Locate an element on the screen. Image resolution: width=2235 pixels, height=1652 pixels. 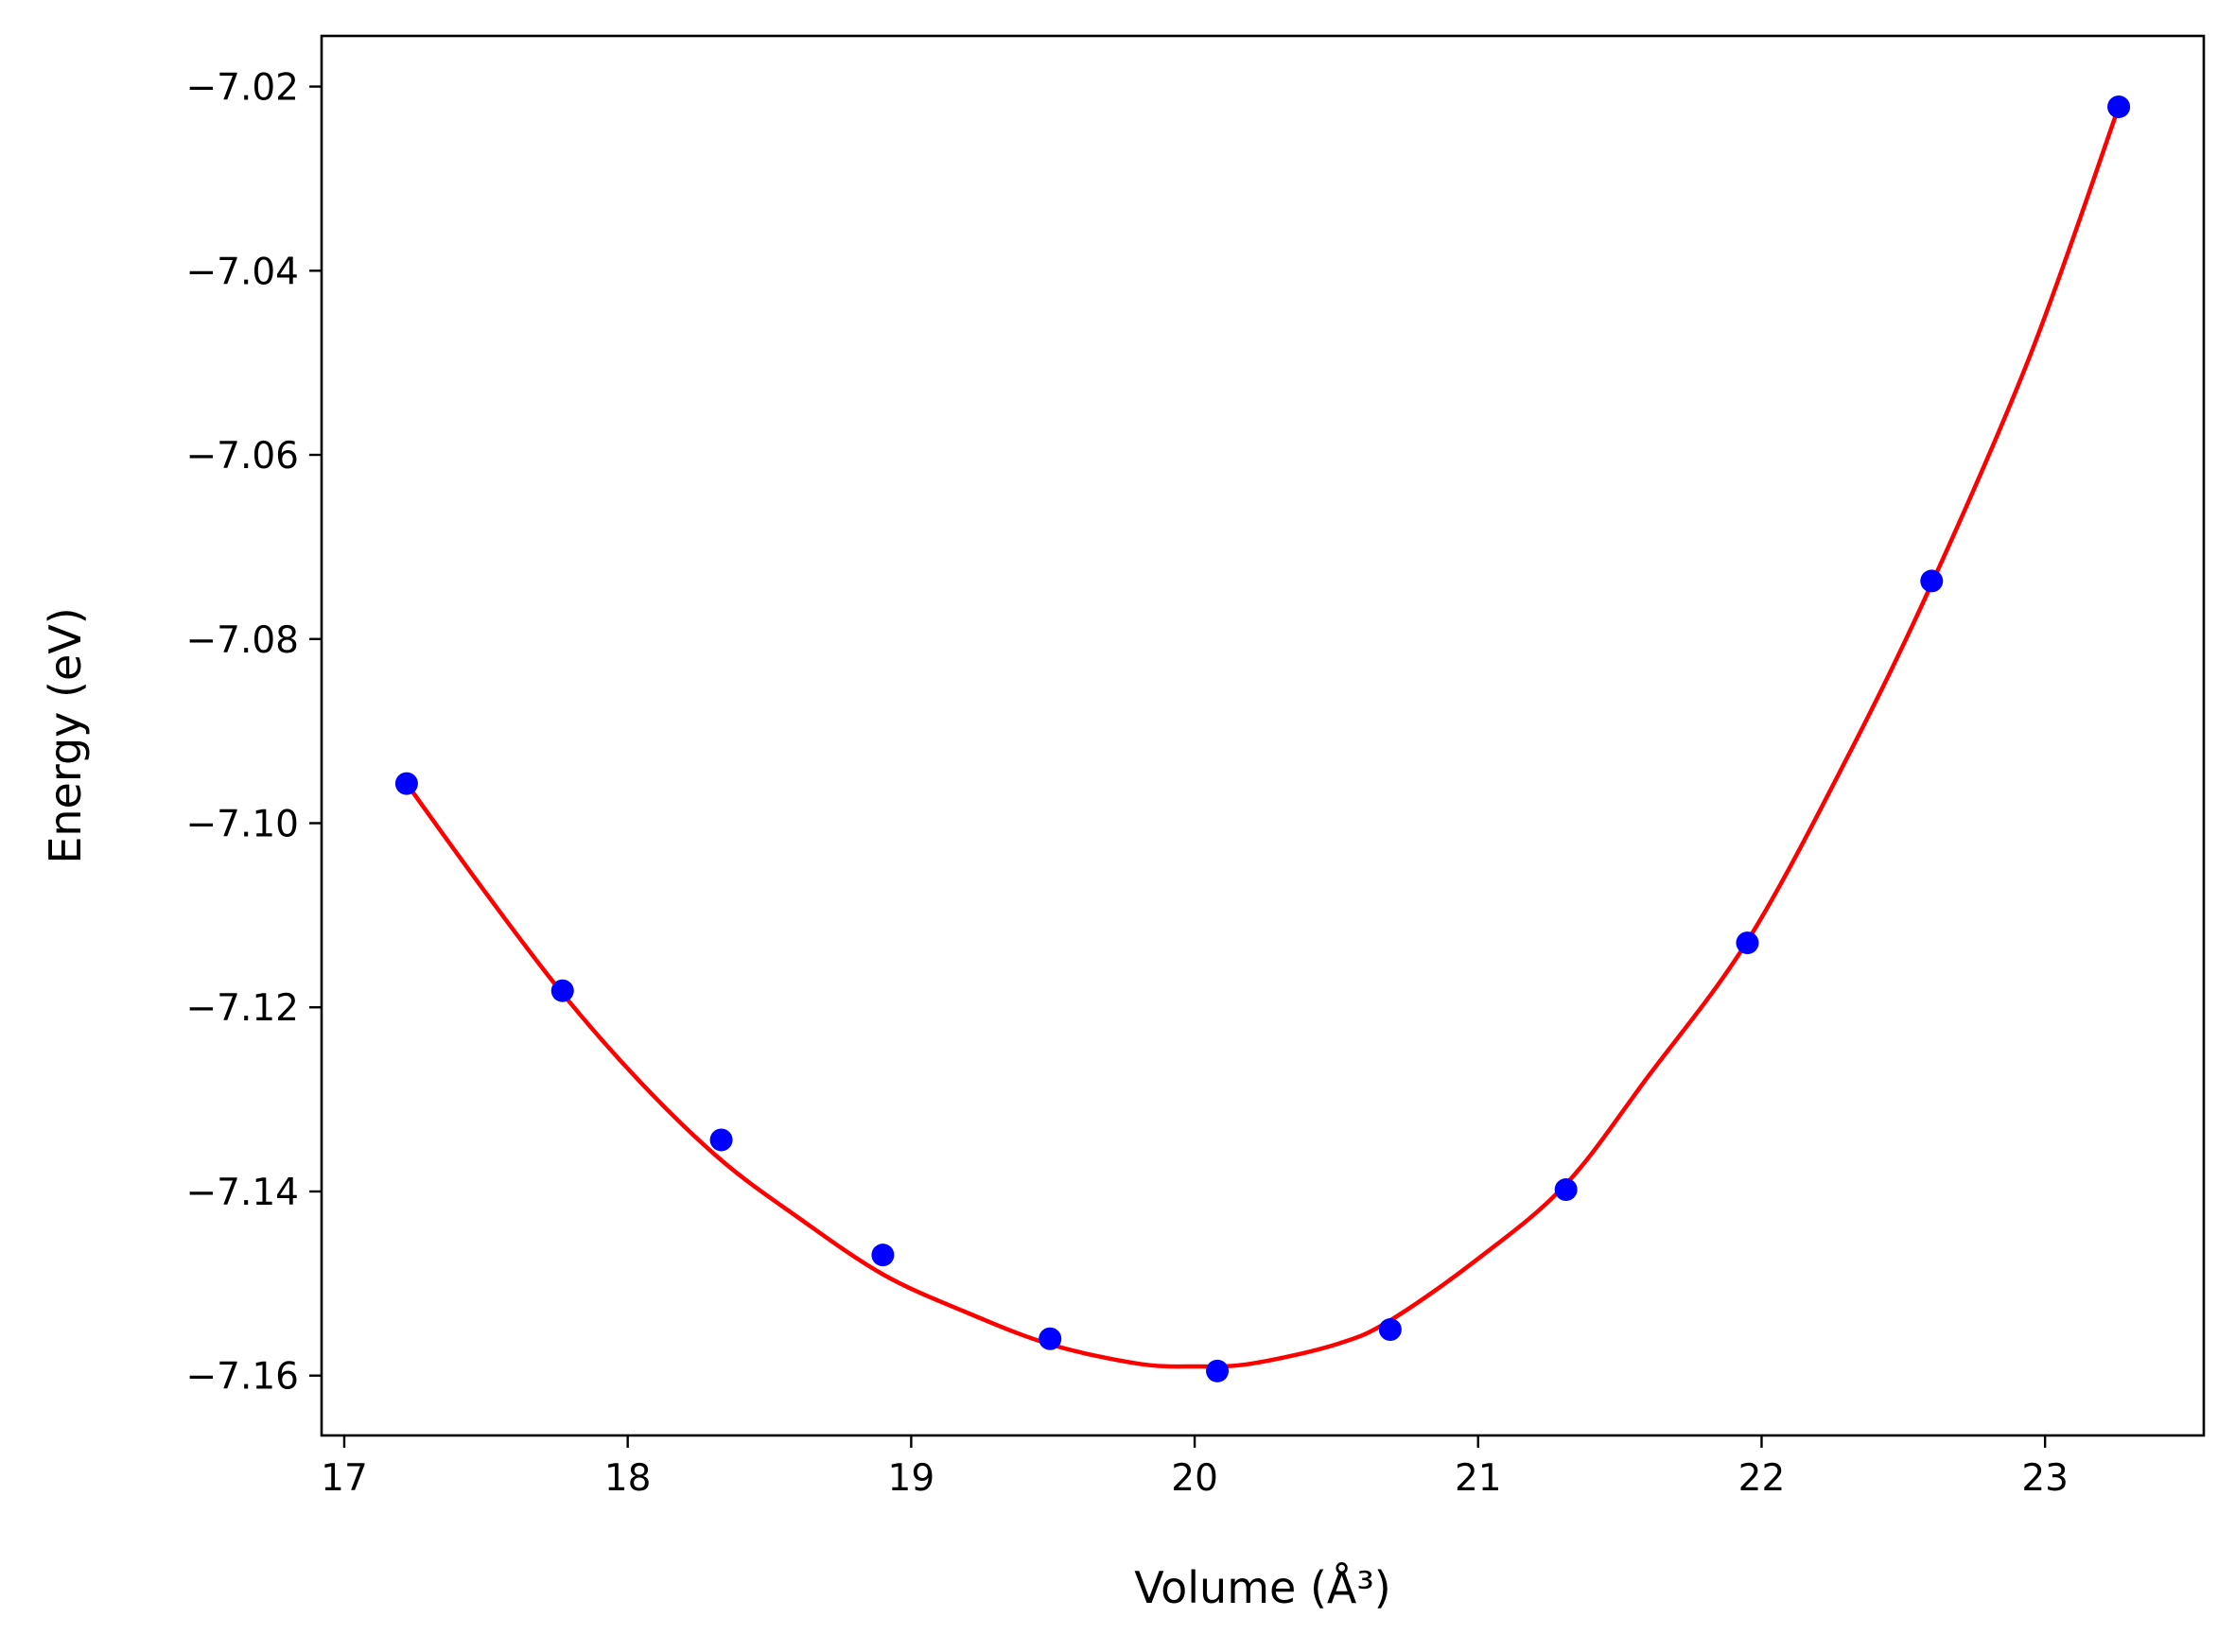
y-tick-label: −7.10 is located at coordinates (242, 825).